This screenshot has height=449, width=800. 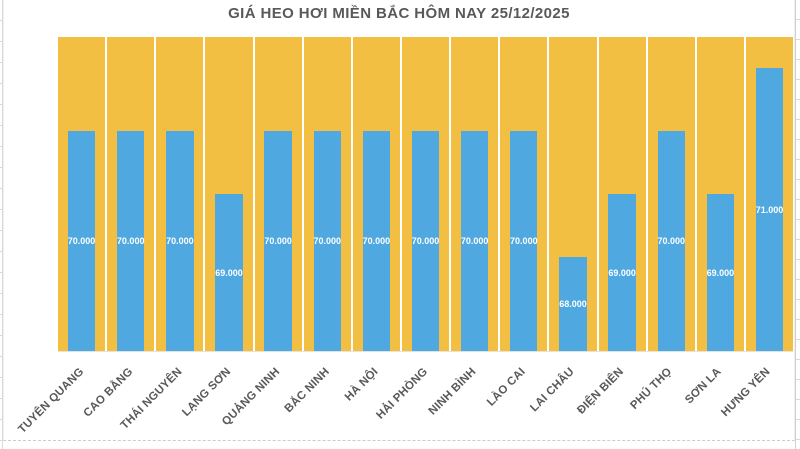 I want to click on x-axis-label: CAO BẰNG, so click(x=108, y=392).